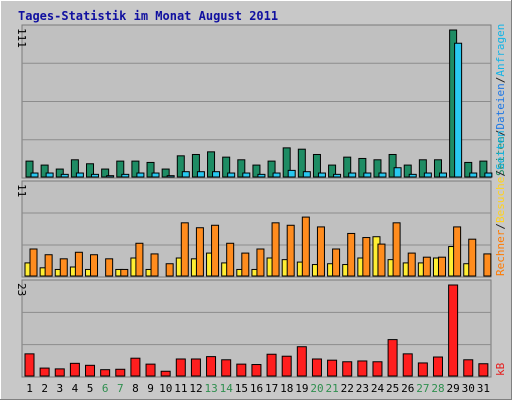 The image size is (512, 405). Describe the element at coordinates (120, 388) in the screenshot. I see `x-day-label: 7` at that location.